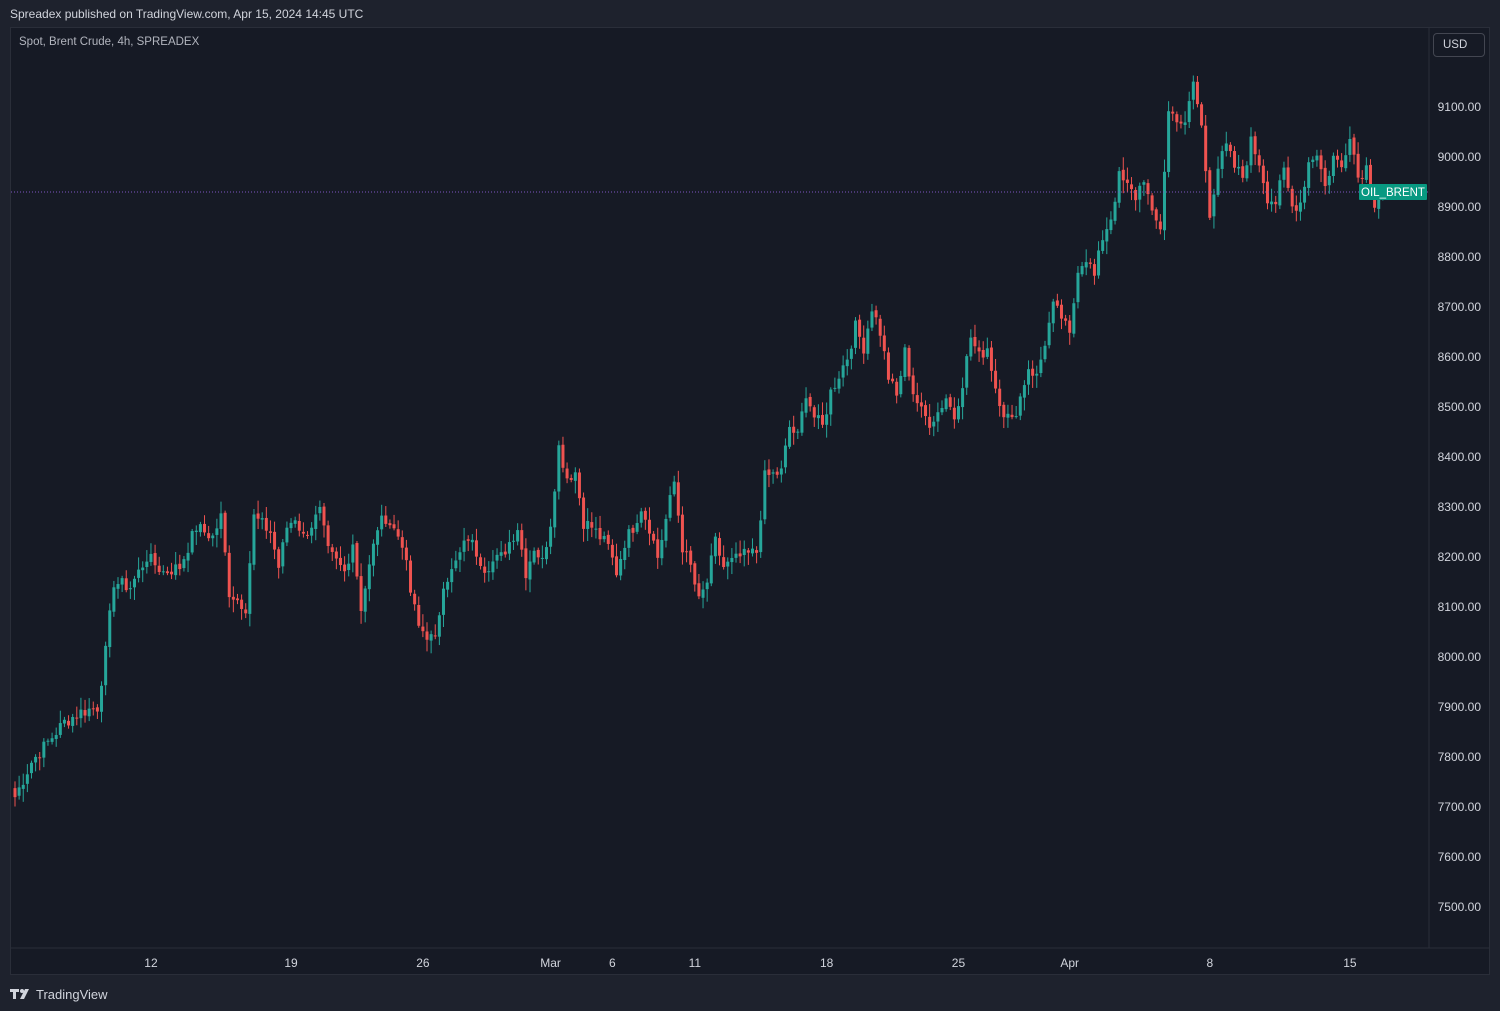 This screenshot has width=1500, height=1011. Describe the element at coordinates (1460, 857) in the screenshot. I see `y-tick-label: 7600.00` at that location.